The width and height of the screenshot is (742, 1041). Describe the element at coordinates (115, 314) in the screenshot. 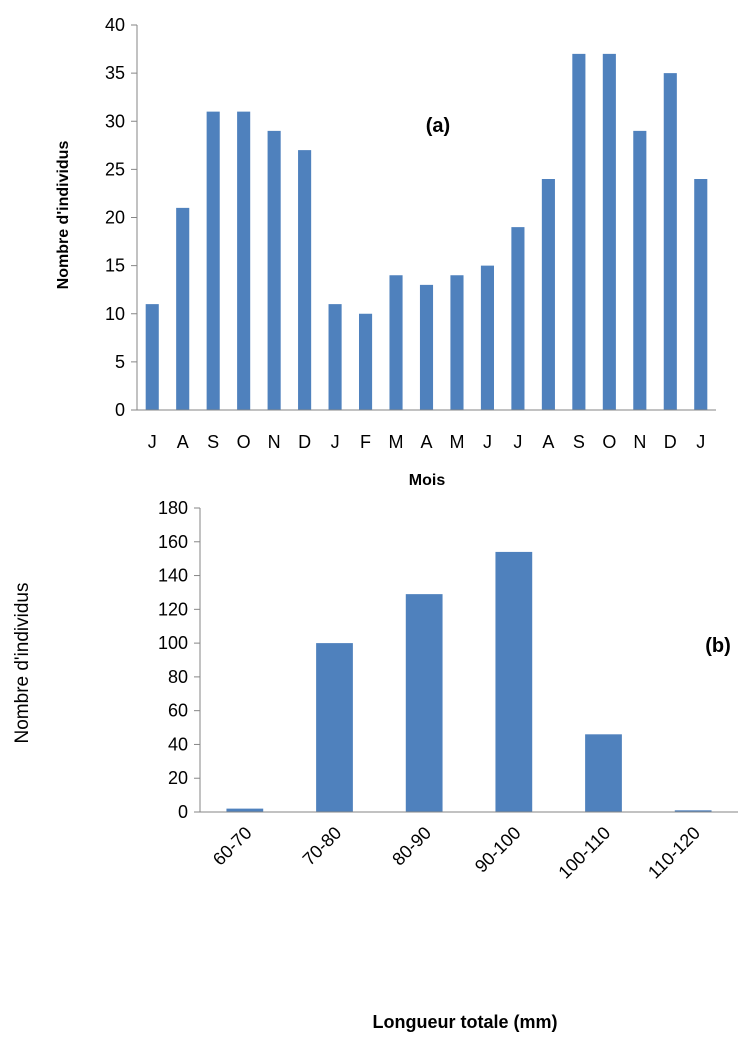

I see `y-tick-label: 10` at that location.